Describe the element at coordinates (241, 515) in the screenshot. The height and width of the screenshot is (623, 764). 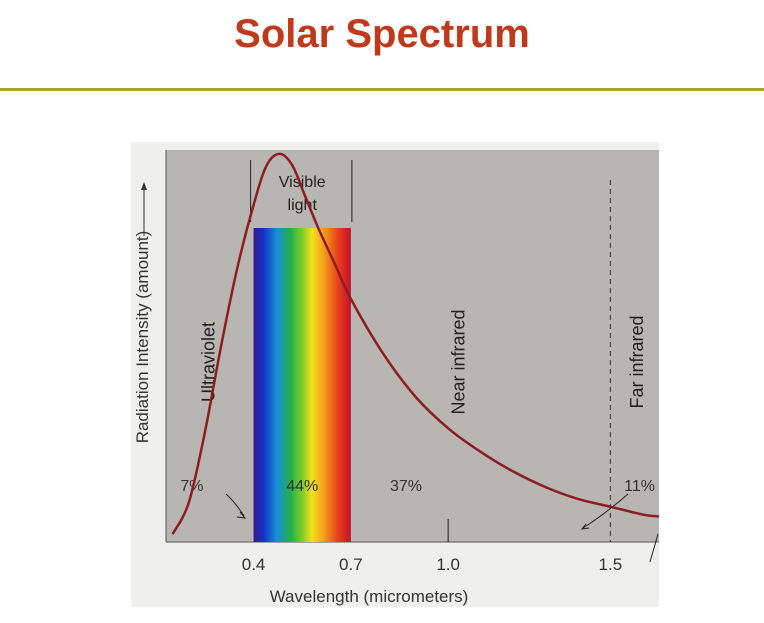
I see `uv-callout-arrowhead` at that location.